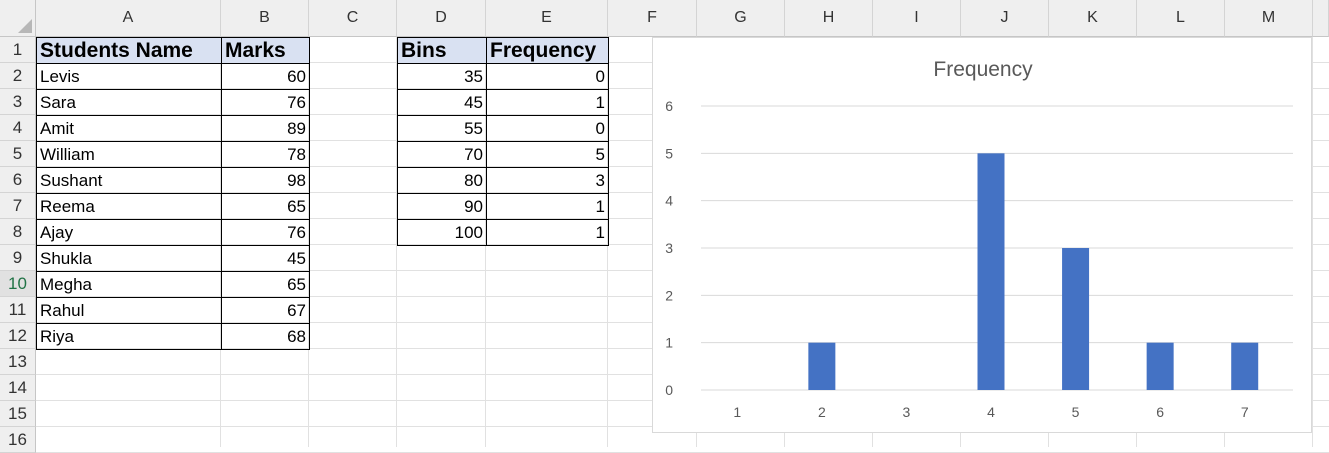 This screenshot has width=1329, height=453. What do you see at coordinates (917, 18) in the screenshot?
I see `column-header-i: I` at bounding box center [917, 18].